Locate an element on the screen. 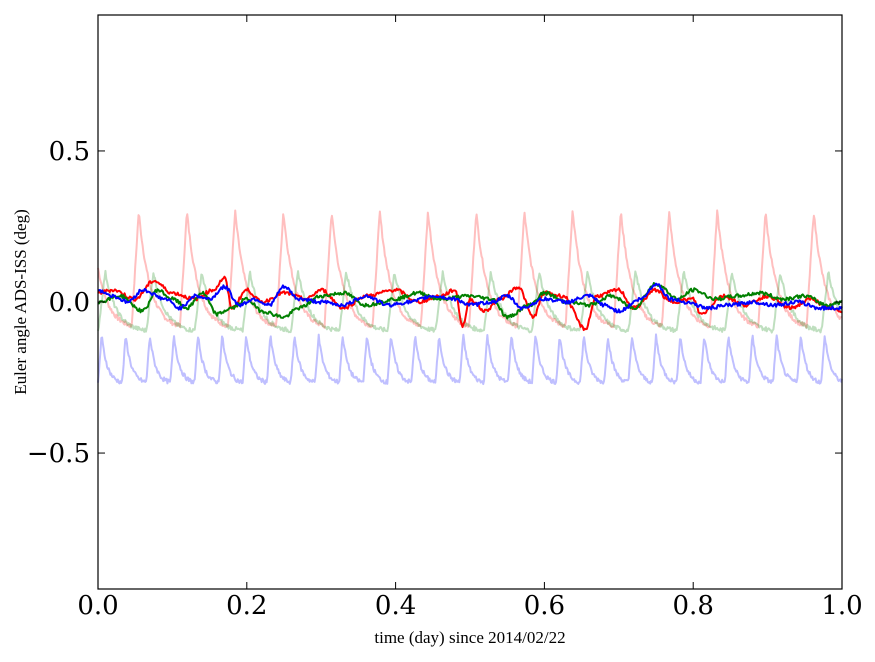  x-tick-label-0: 0.0 is located at coordinates (97, 606).